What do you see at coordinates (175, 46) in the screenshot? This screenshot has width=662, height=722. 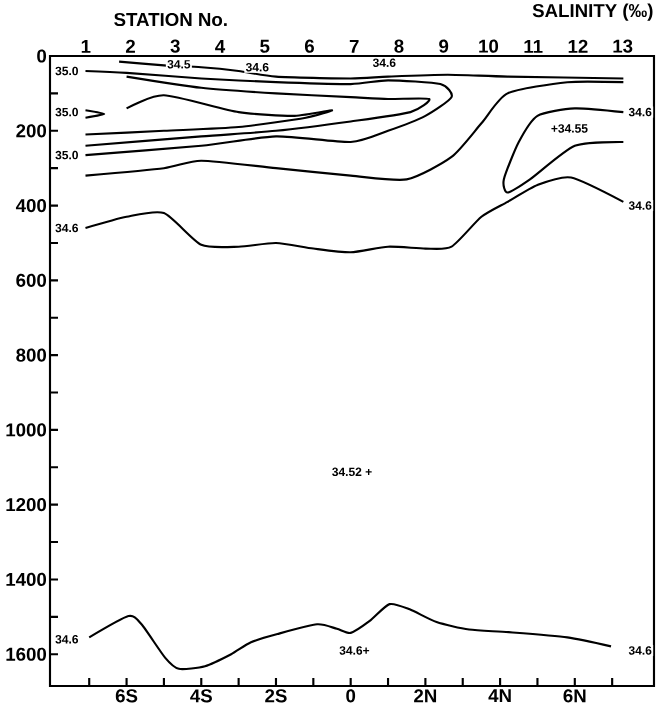 I see `x2-tick-label: 3` at bounding box center [175, 46].